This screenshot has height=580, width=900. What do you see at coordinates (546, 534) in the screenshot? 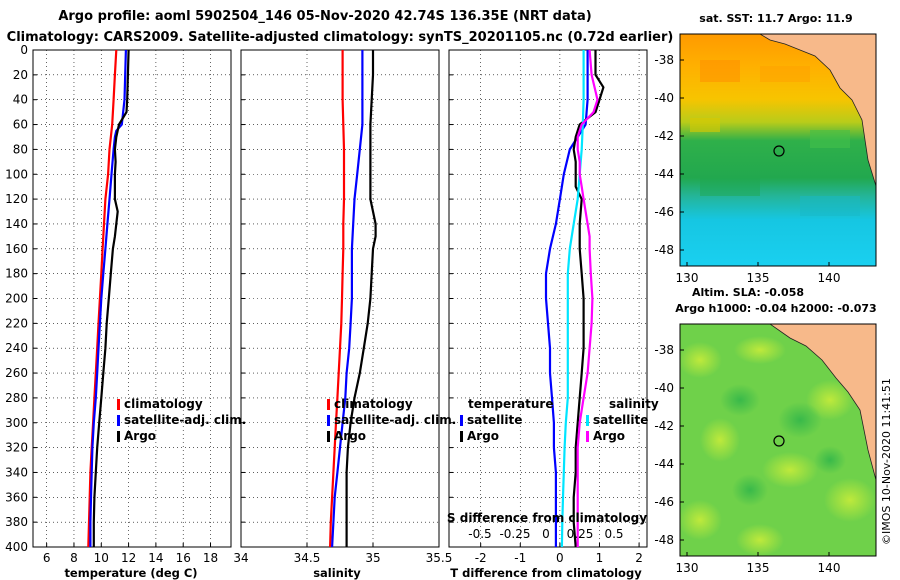
I see `secondary-tick: 0` at bounding box center [546, 534].